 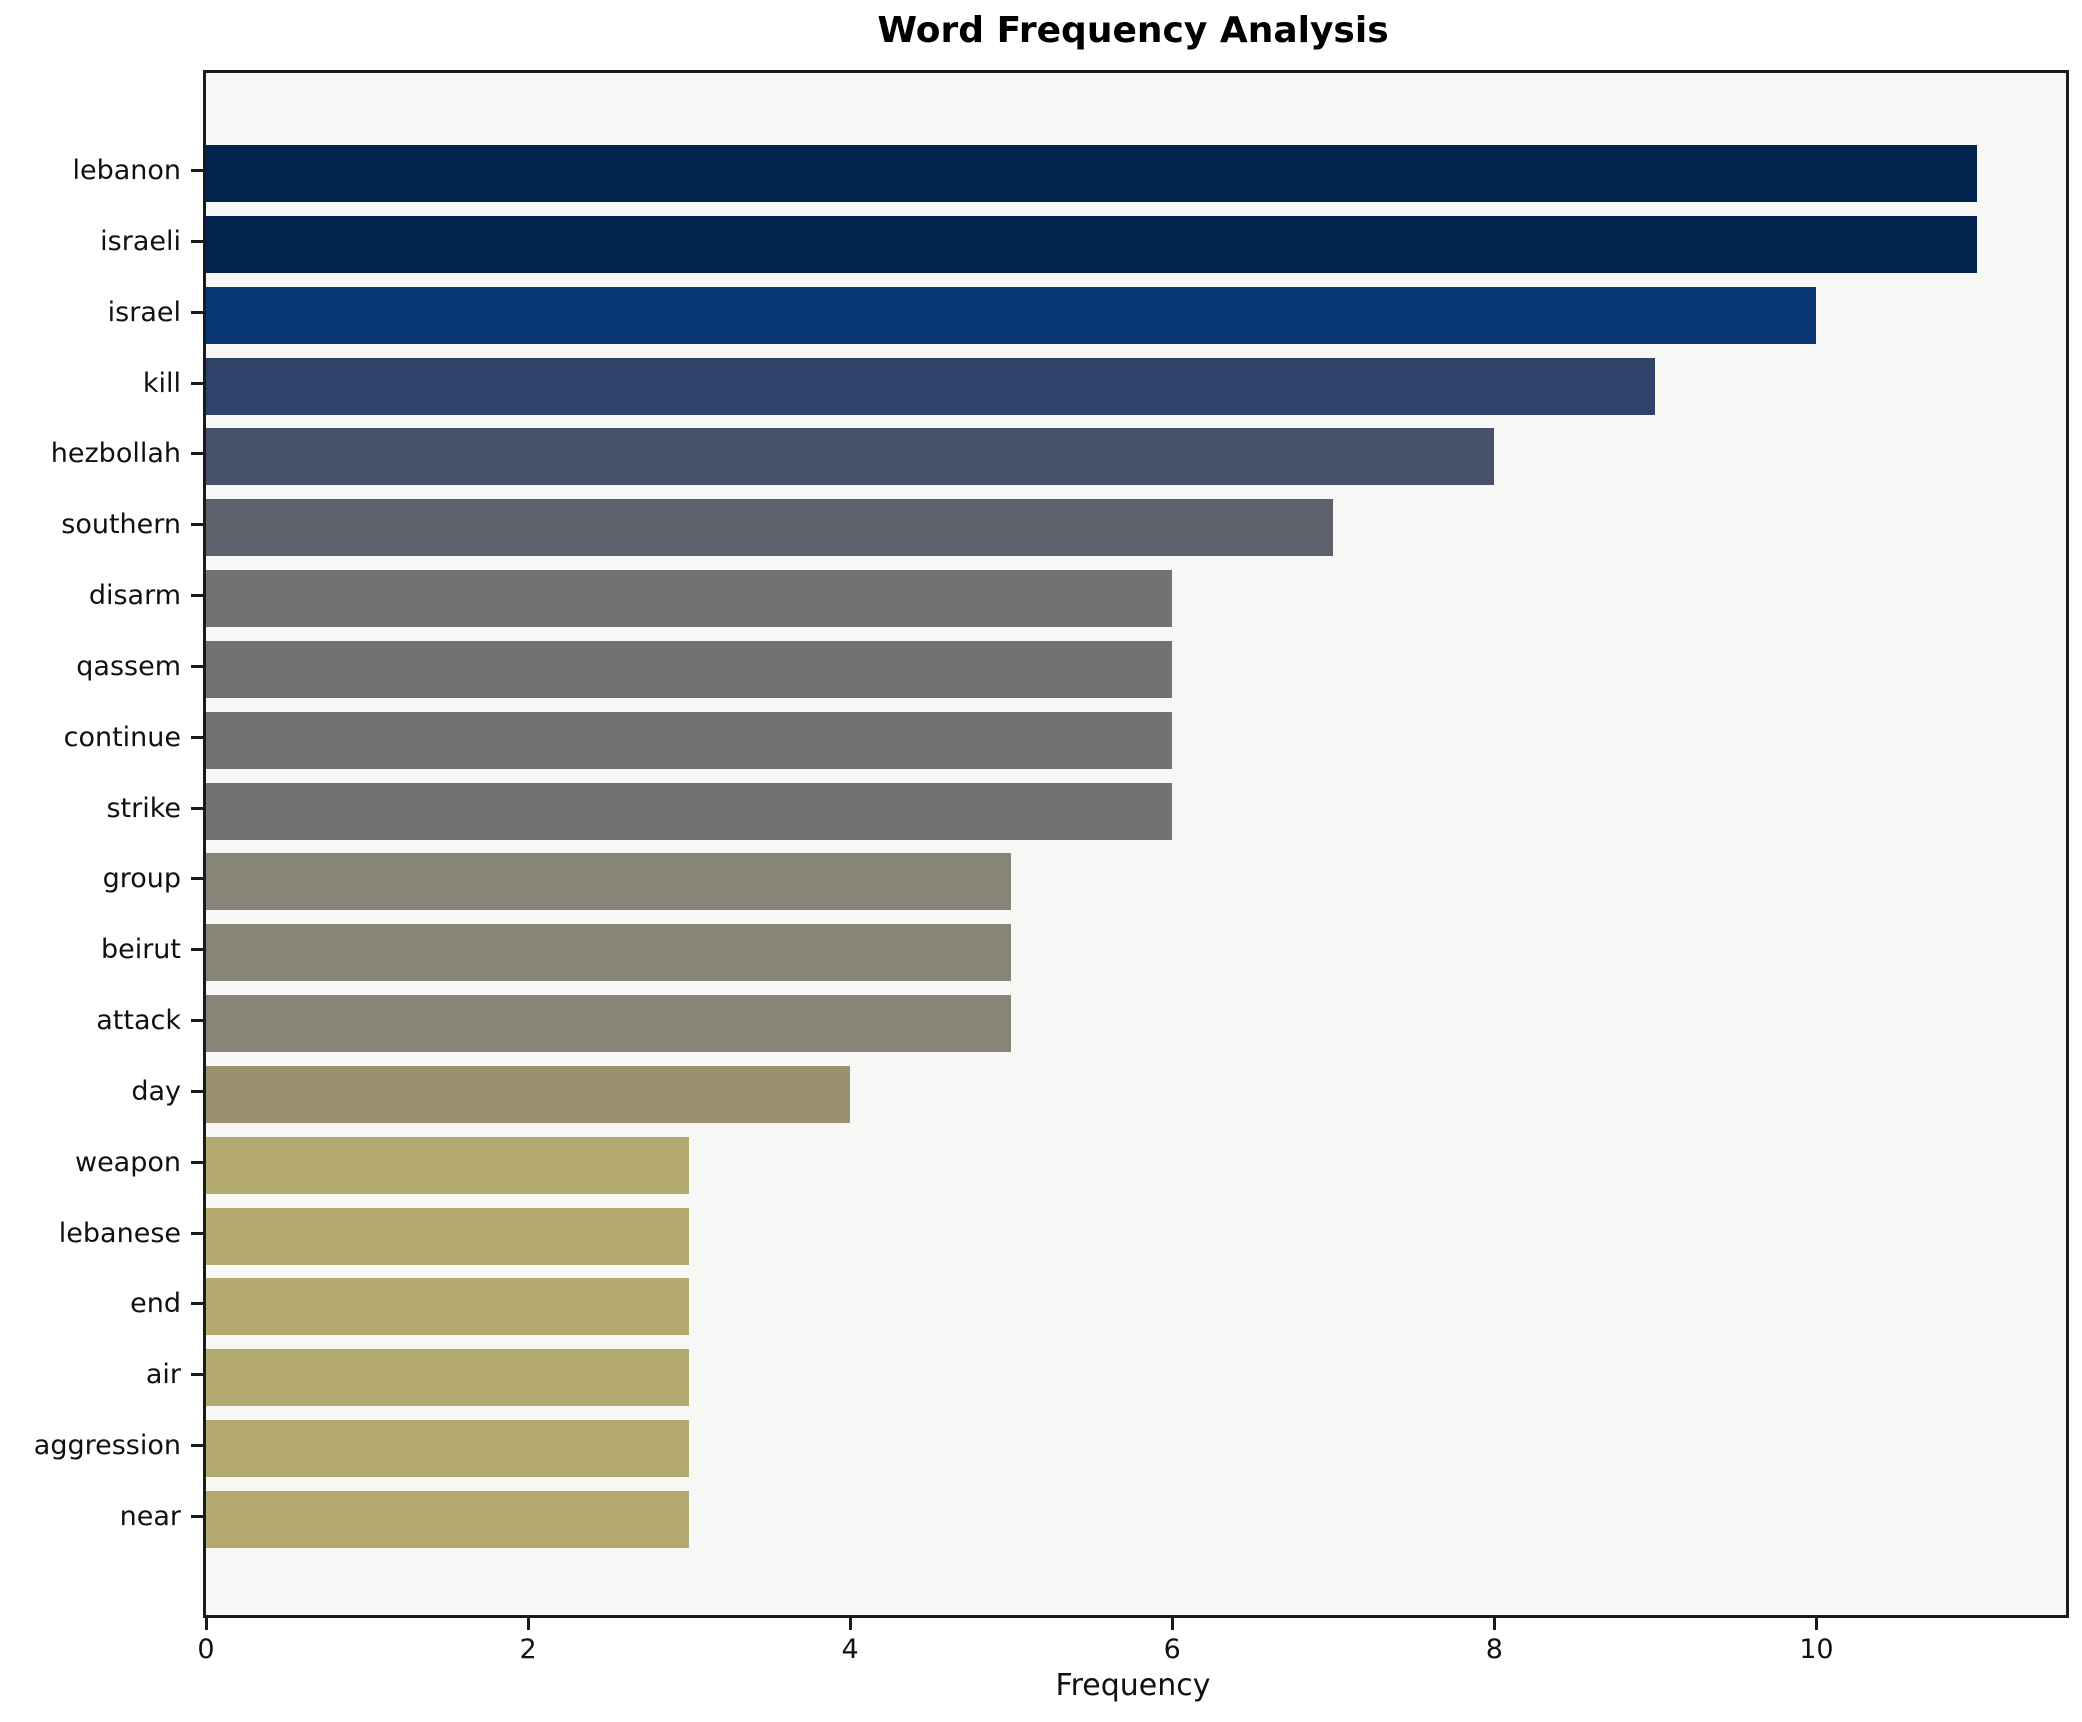 What do you see at coordinates (528, 1649) in the screenshot?
I see `x-tick-label-2: 2` at bounding box center [528, 1649].